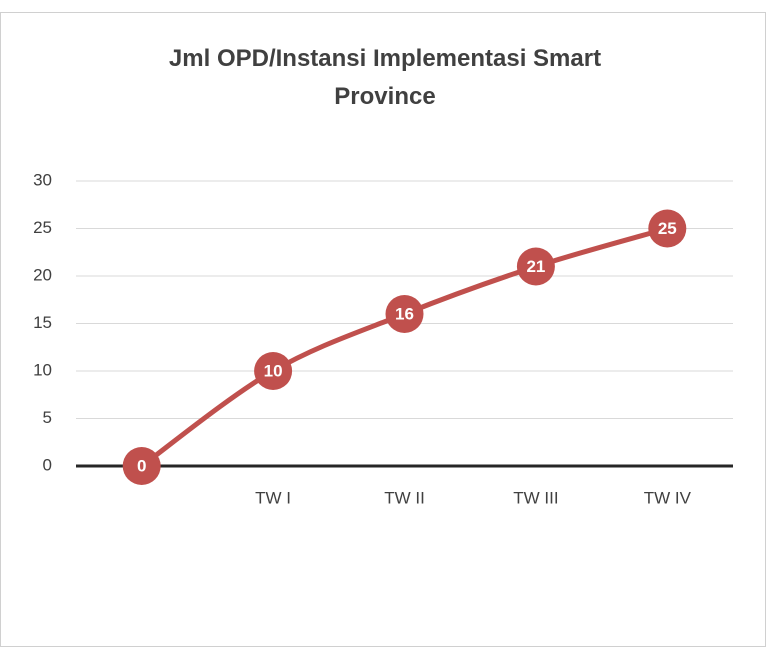 The image size is (770, 649). I want to click on x-tick-label: TW III, so click(535, 497).